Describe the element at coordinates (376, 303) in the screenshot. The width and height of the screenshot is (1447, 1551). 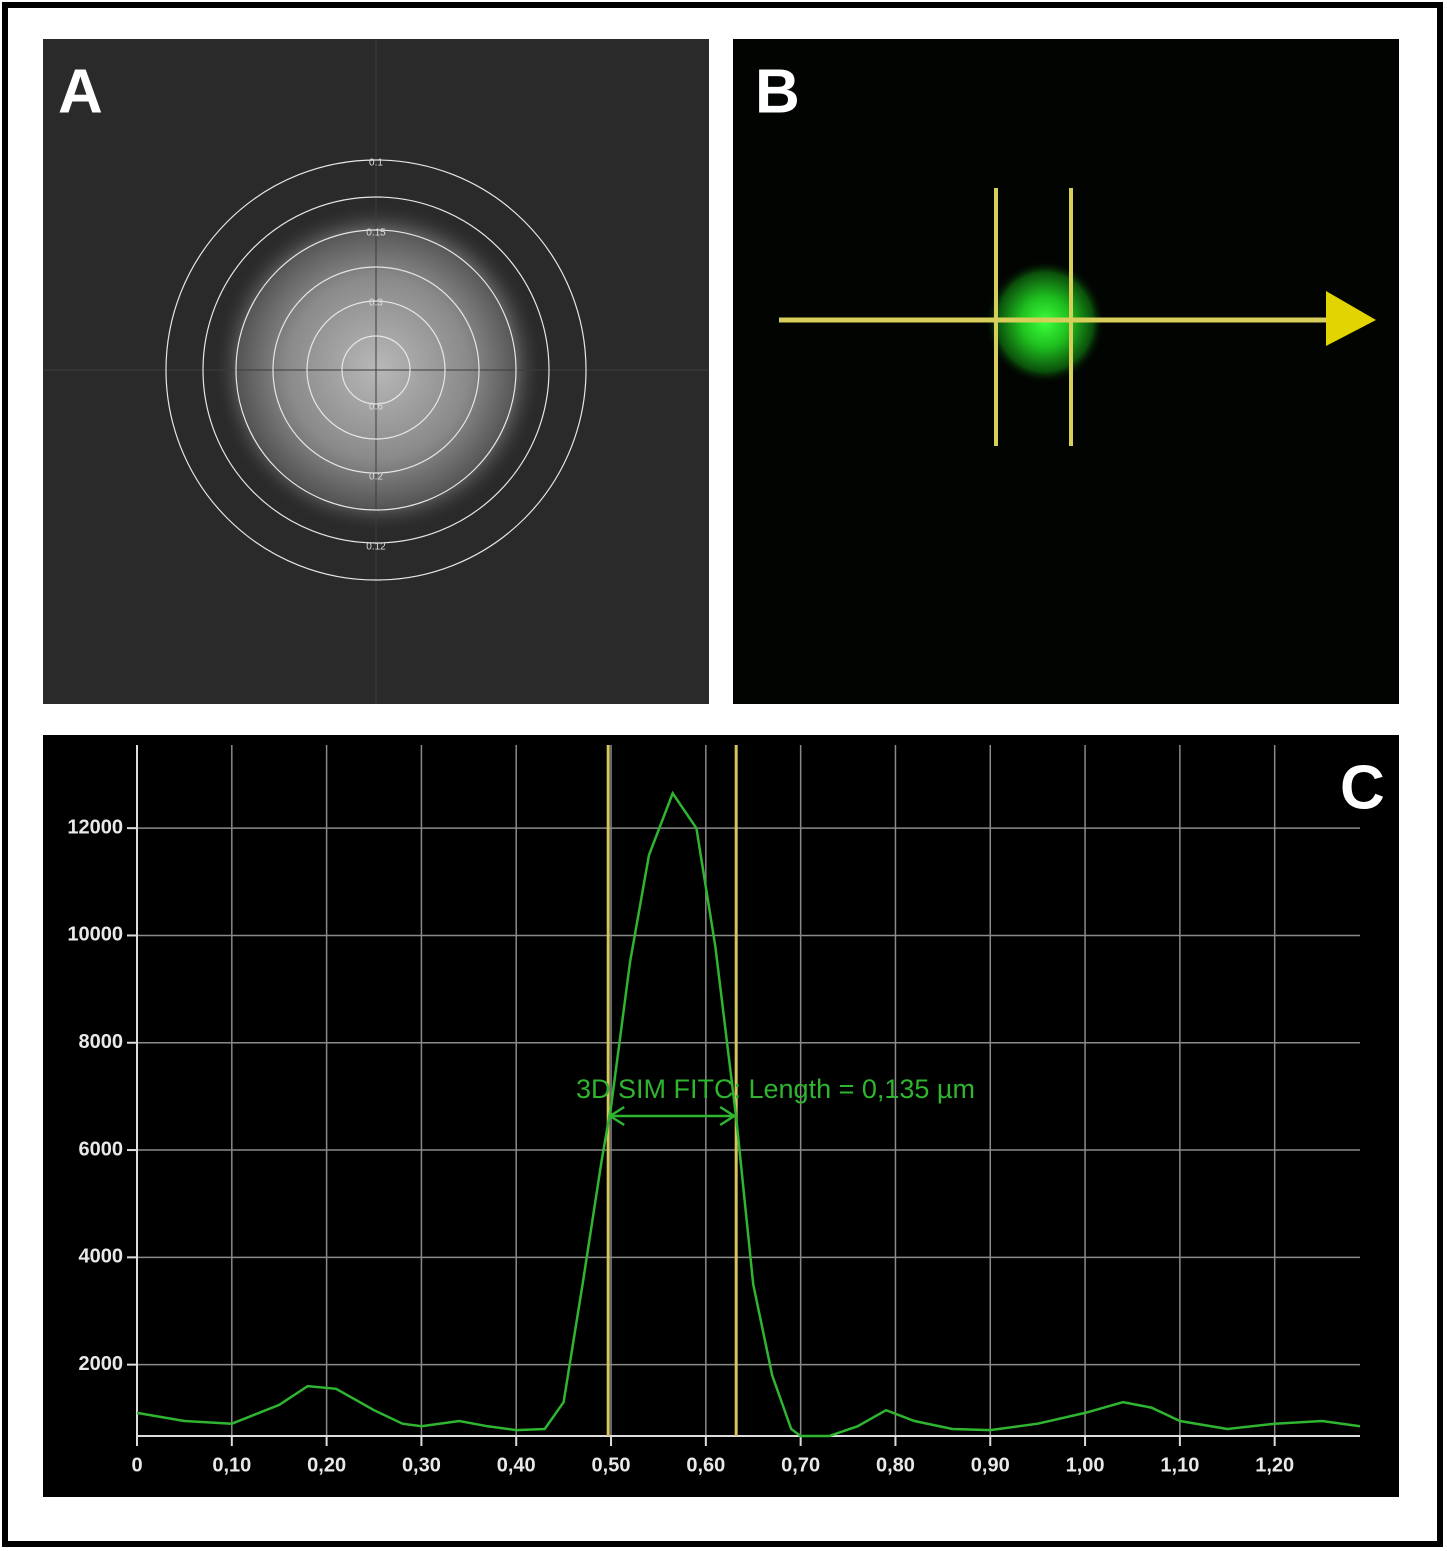
I see `ring-label: 0.3` at that location.